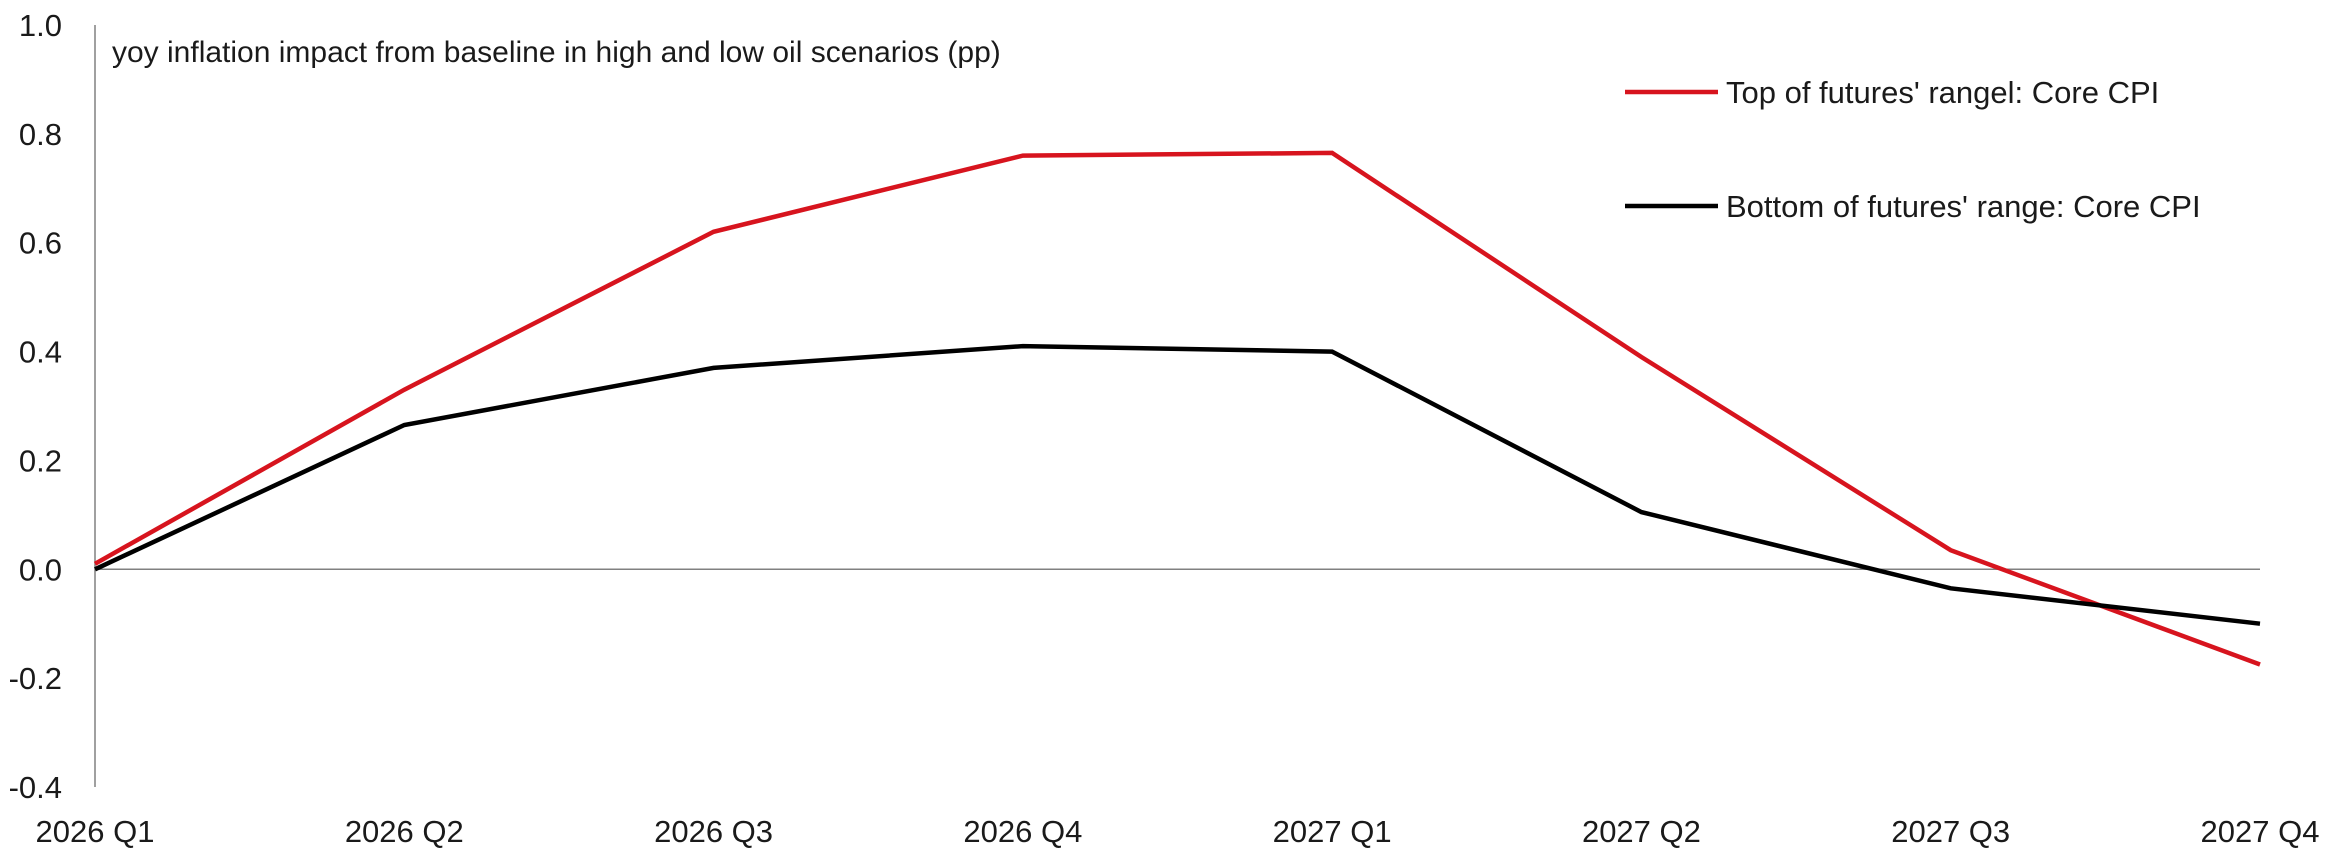 Image resolution: width=2342 pixels, height=858 pixels. Describe the element at coordinates (1332, 831) in the screenshot. I see `x-tick-label: 2027 Q1` at that location.